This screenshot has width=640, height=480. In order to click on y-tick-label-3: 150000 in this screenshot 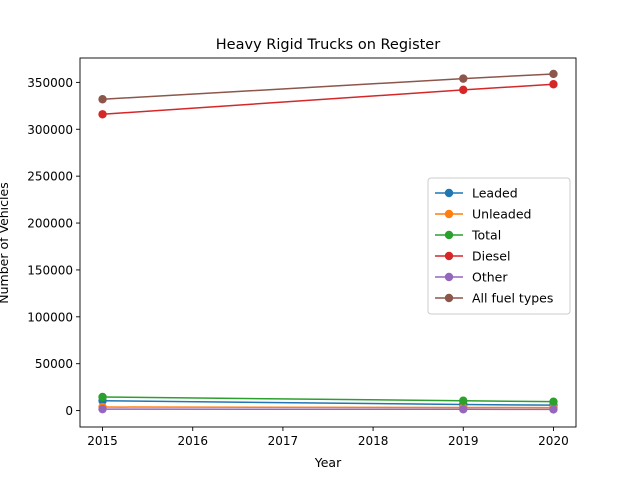, I will do `click(50, 270)`.